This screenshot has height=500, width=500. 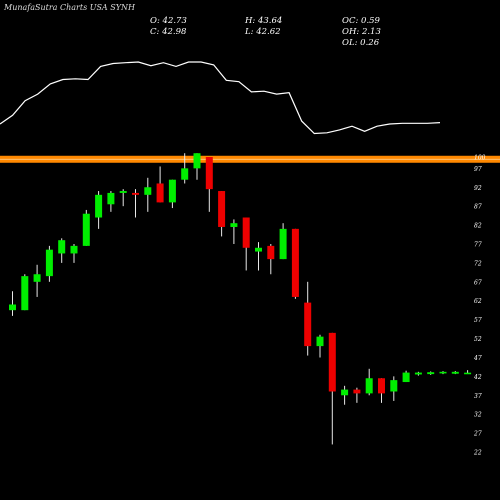 I want to click on y-tick-label: 37, so click(x=478, y=396).